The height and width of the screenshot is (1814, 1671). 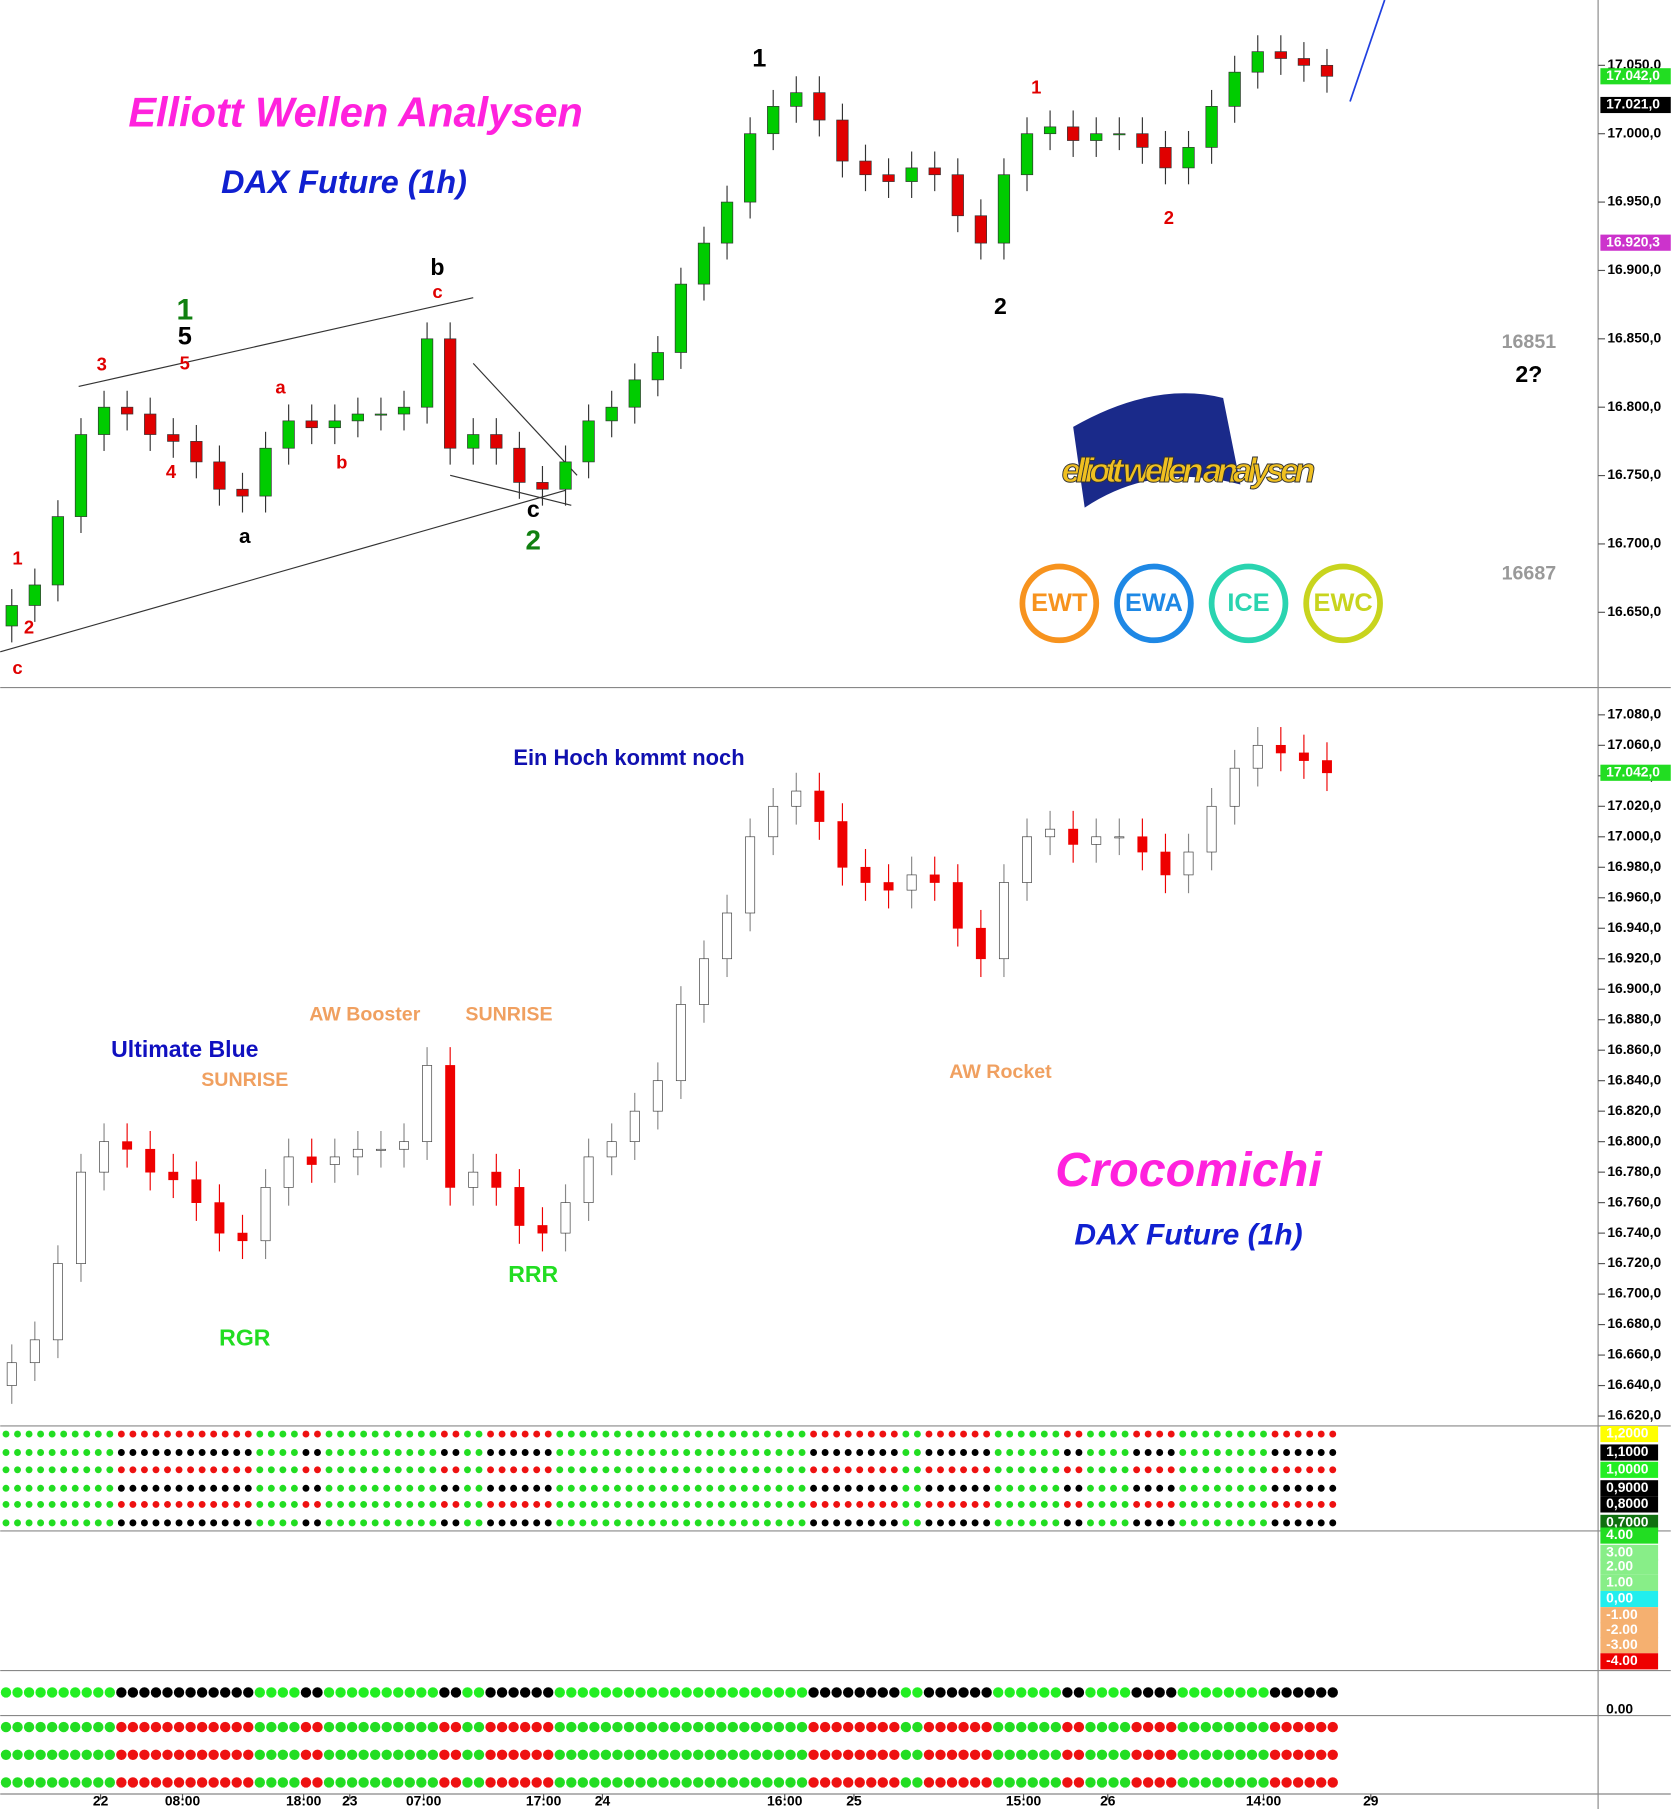 What do you see at coordinates (1634, 1262) in the screenshot?
I see `y-tick-label: 16.720,0` at bounding box center [1634, 1262].